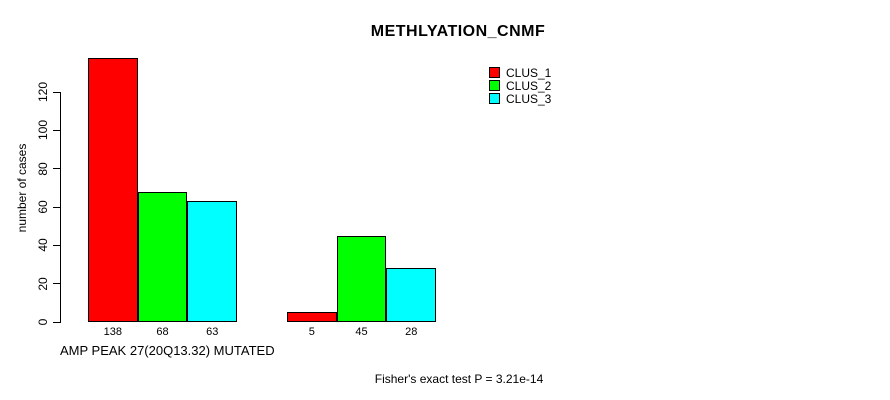 This screenshot has height=400, width=890. I want to click on y-tick-label: 20, so click(43, 283).